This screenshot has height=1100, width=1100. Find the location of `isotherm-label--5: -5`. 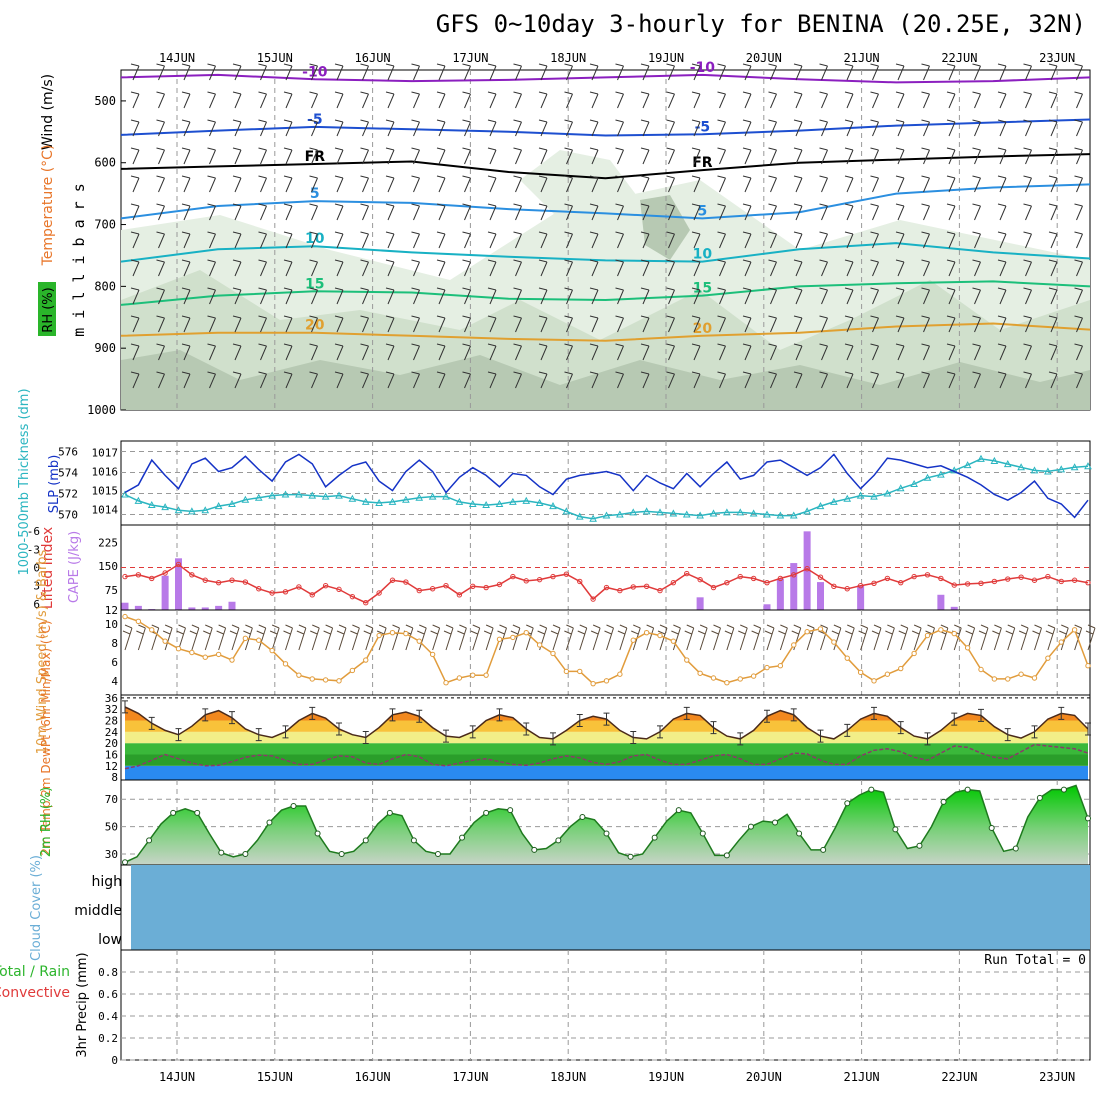

isotherm-label--5: -5 is located at coordinates (703, 127).